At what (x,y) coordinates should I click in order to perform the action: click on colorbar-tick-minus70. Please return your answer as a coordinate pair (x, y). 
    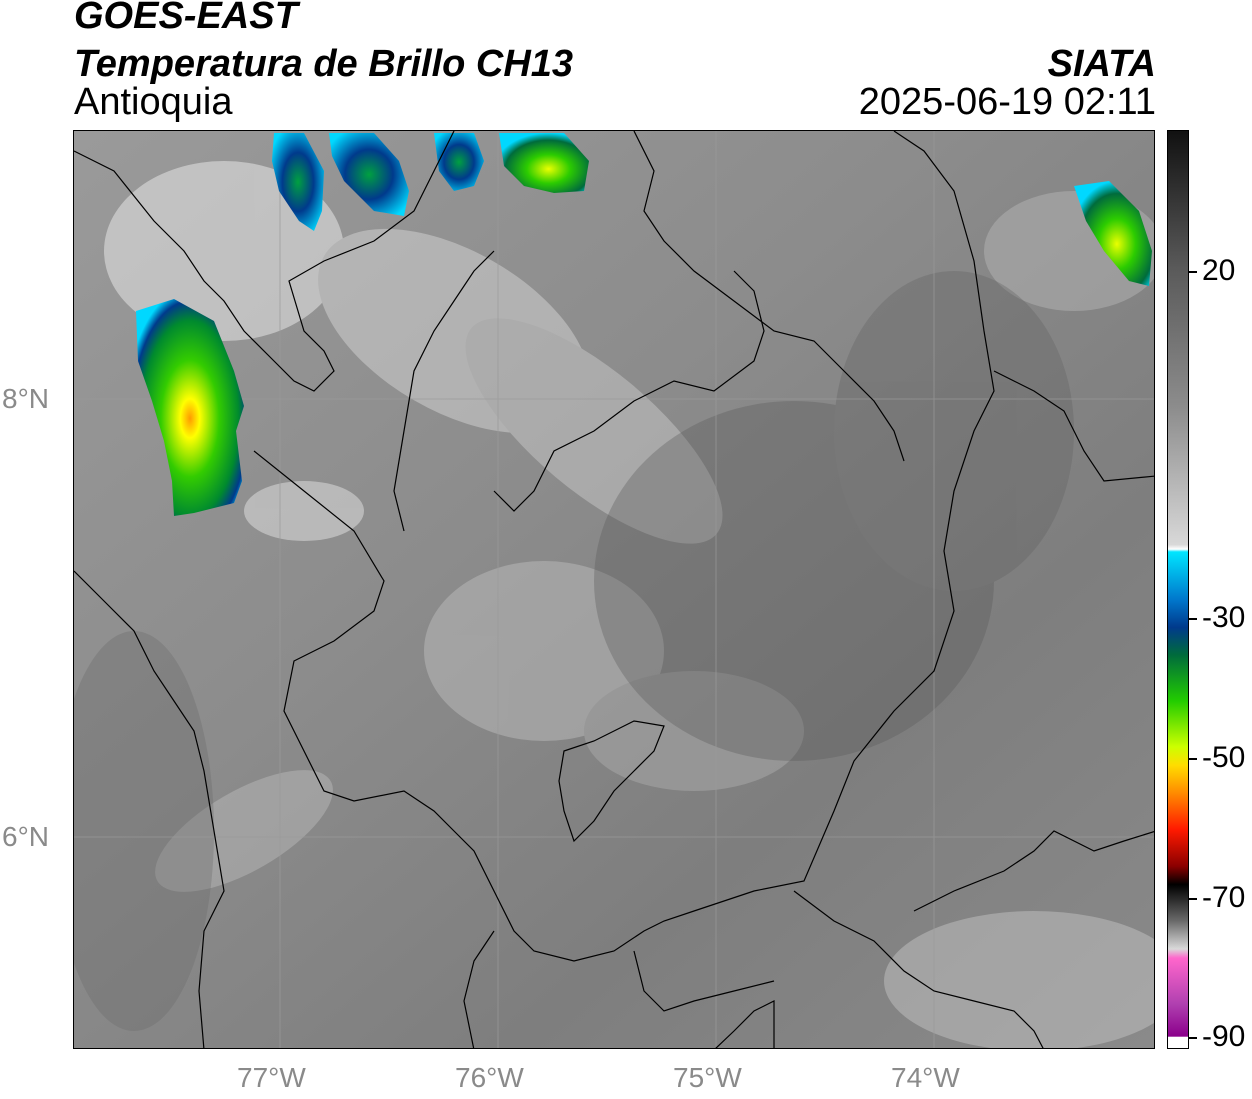
    Looking at the image, I should click on (1193, 899).